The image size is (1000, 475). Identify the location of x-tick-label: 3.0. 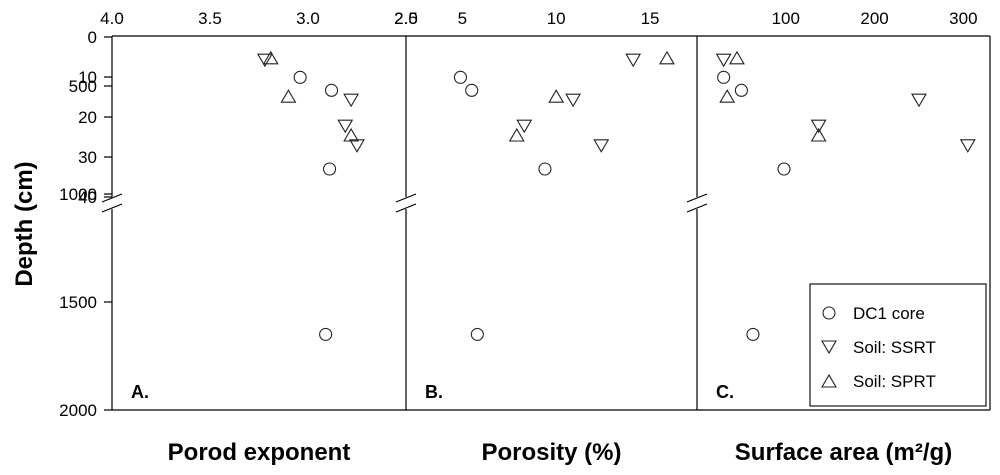
(308, 18).